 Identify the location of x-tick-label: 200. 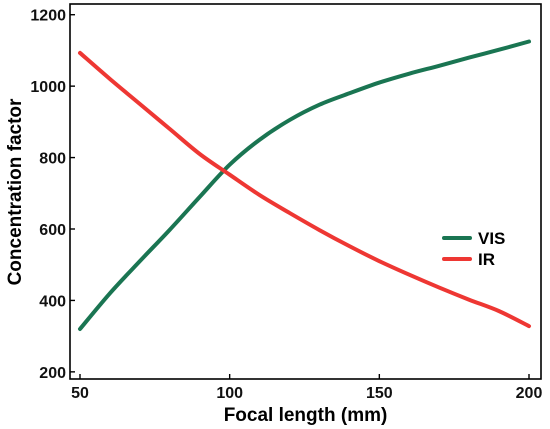
(529, 393).